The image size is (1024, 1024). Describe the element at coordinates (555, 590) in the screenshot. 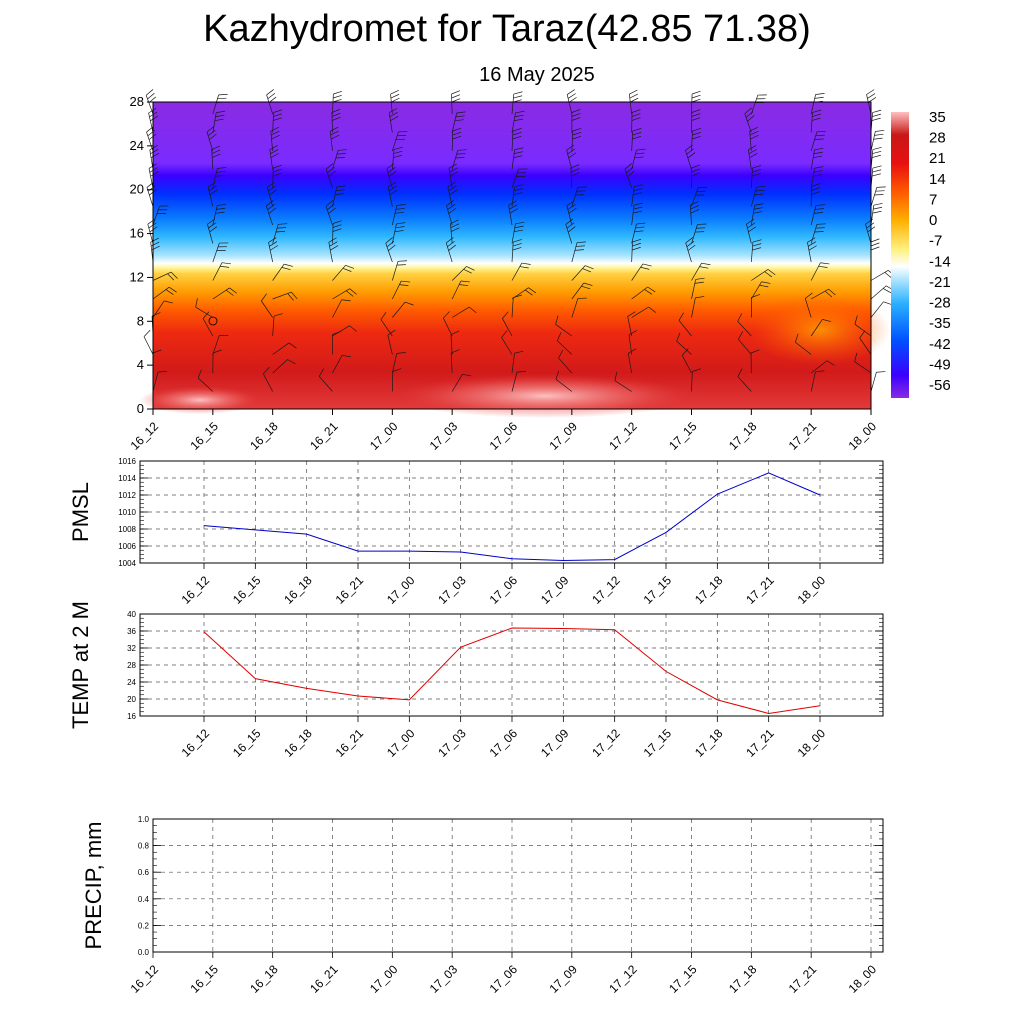

I see `x-tick-label: 17_09` at that location.